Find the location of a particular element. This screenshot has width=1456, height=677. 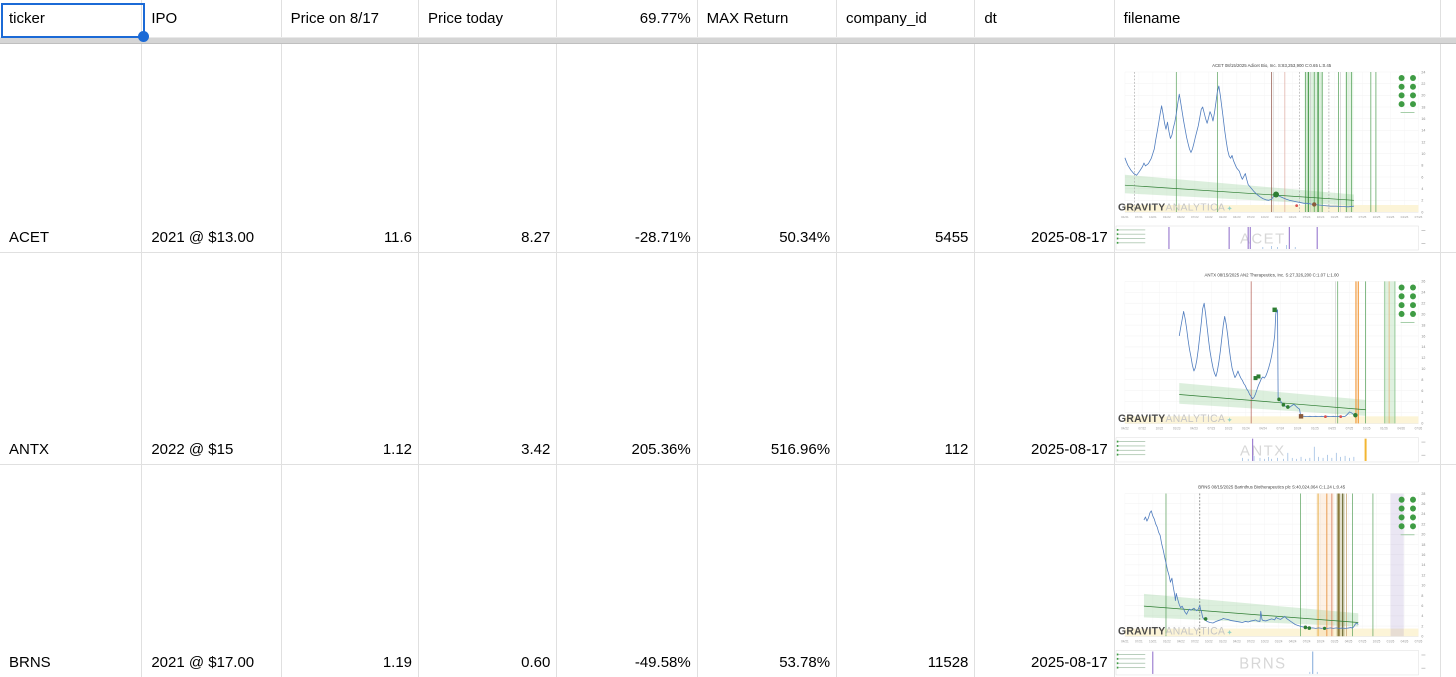

cell-pct-change: -49.58% is located at coordinates (627, 571).